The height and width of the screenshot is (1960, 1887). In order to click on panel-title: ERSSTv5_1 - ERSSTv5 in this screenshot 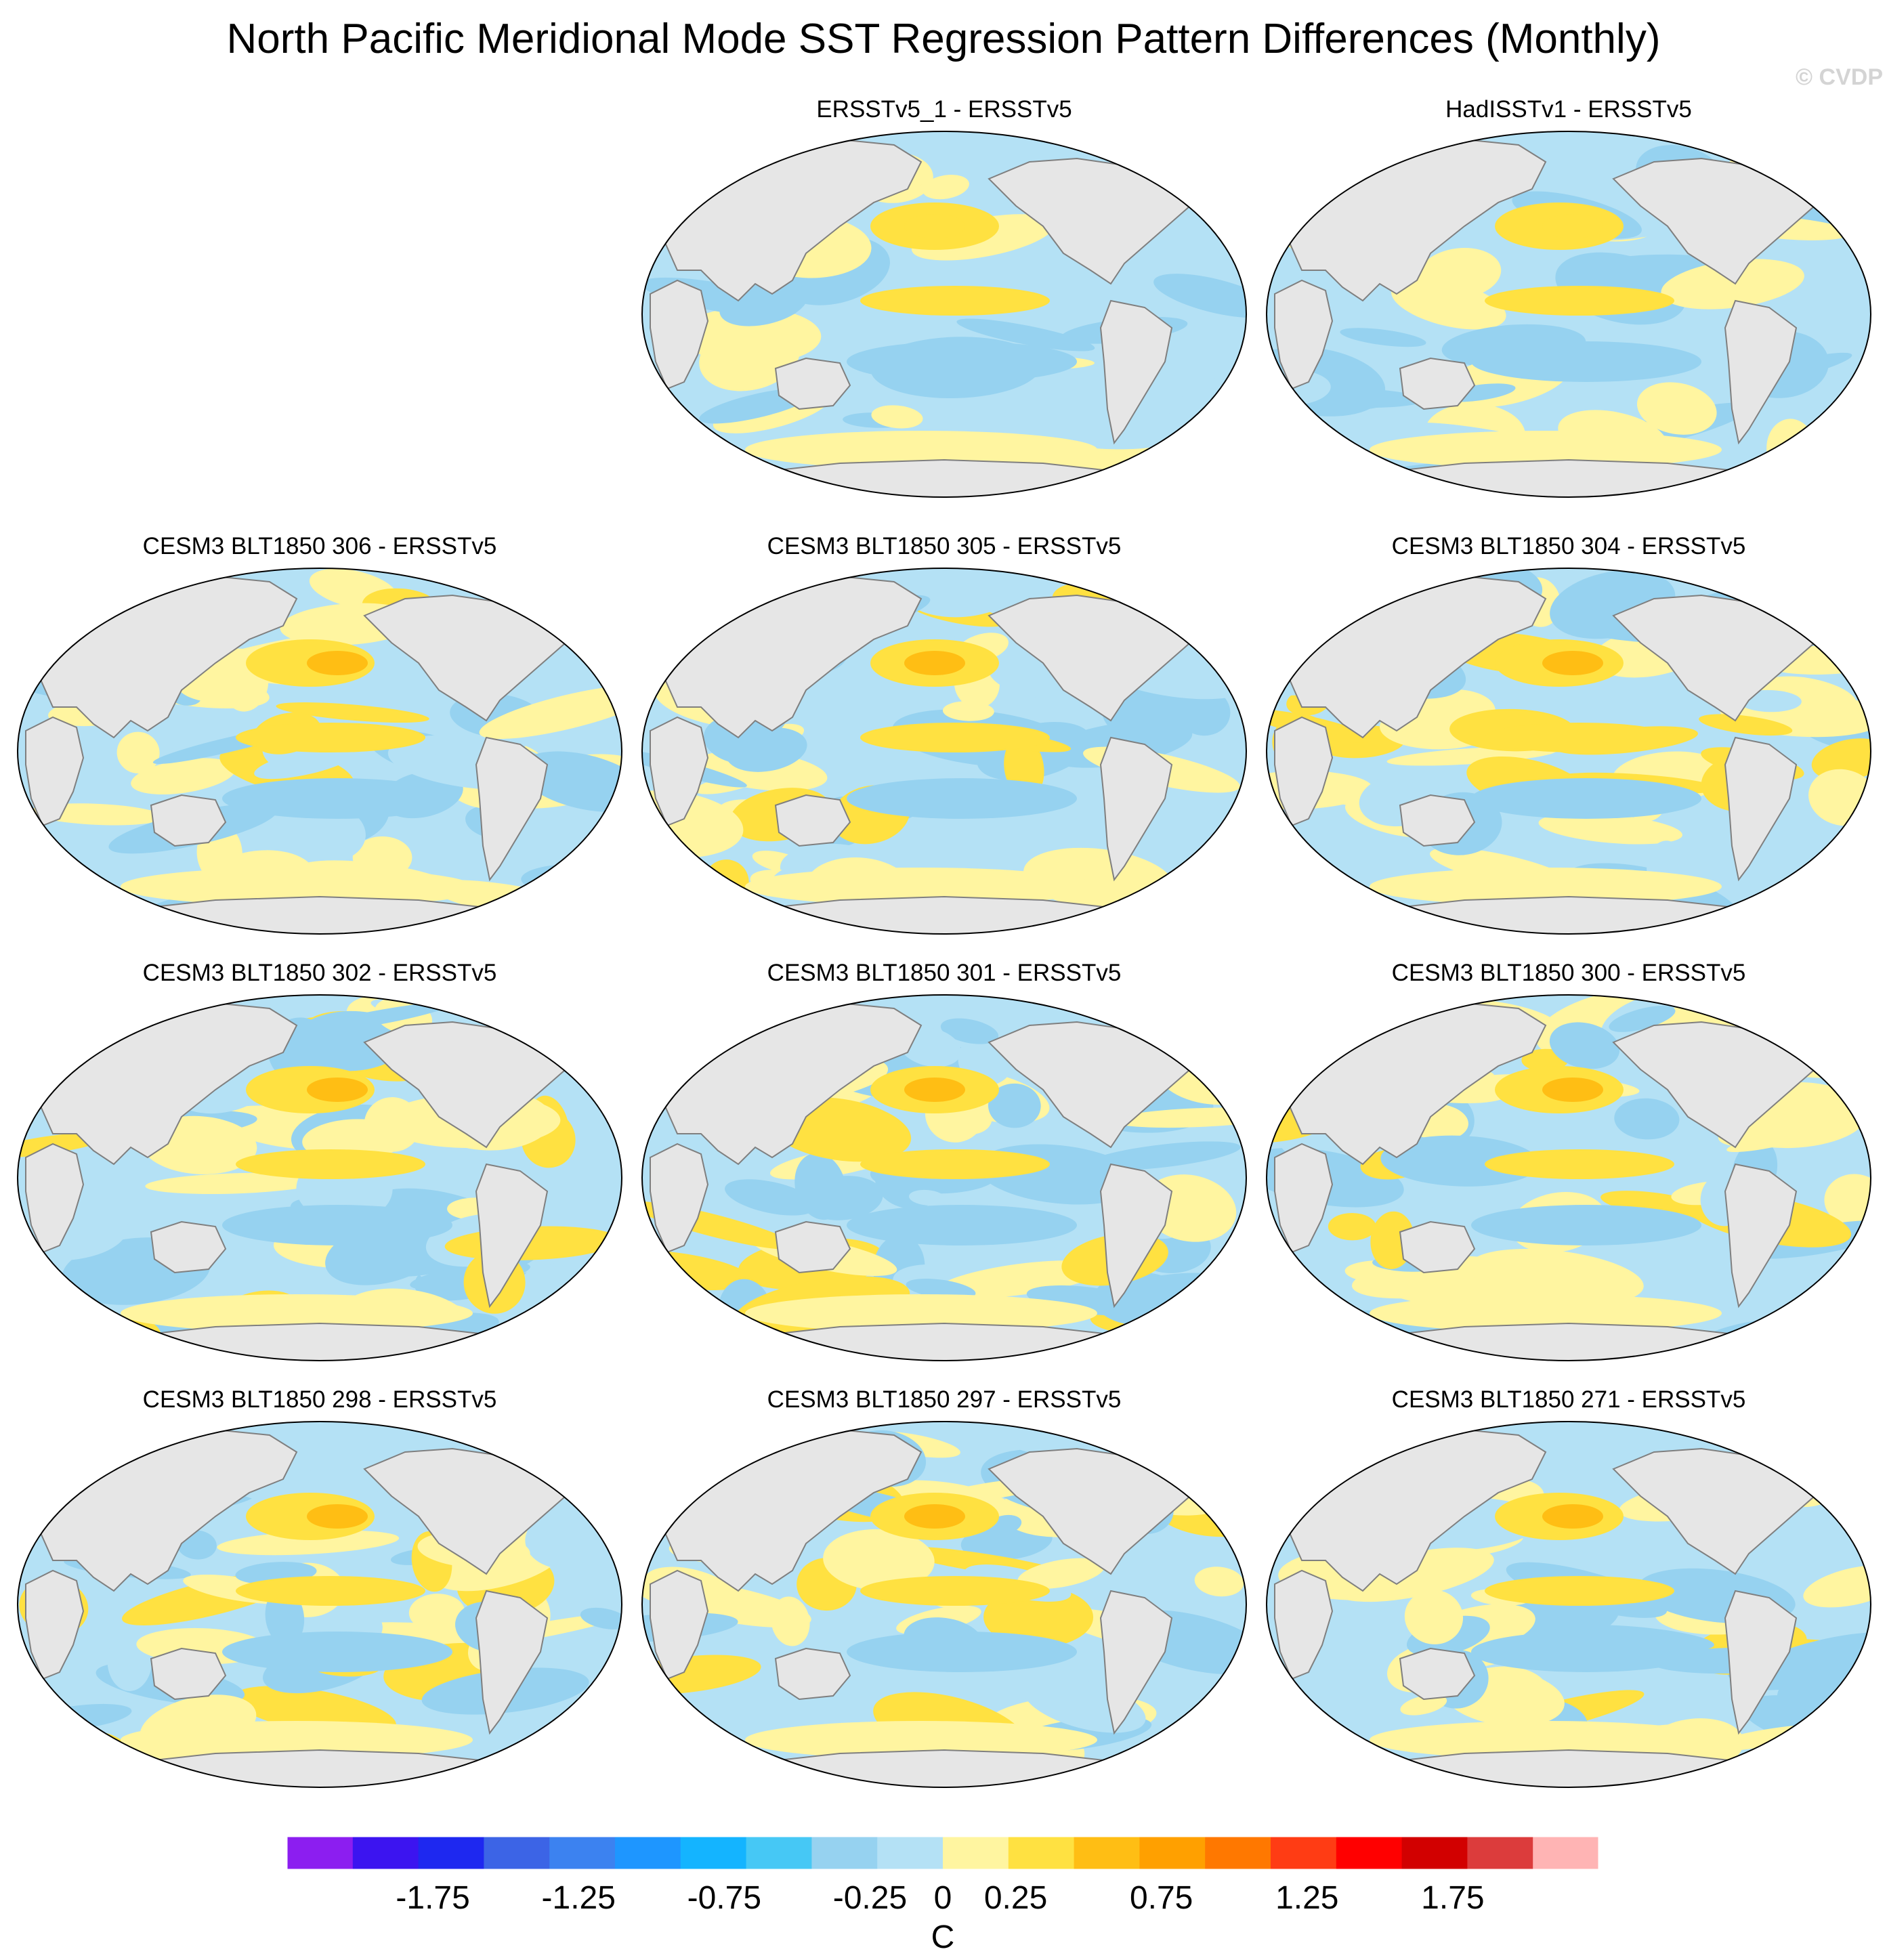, I will do `click(944, 109)`.